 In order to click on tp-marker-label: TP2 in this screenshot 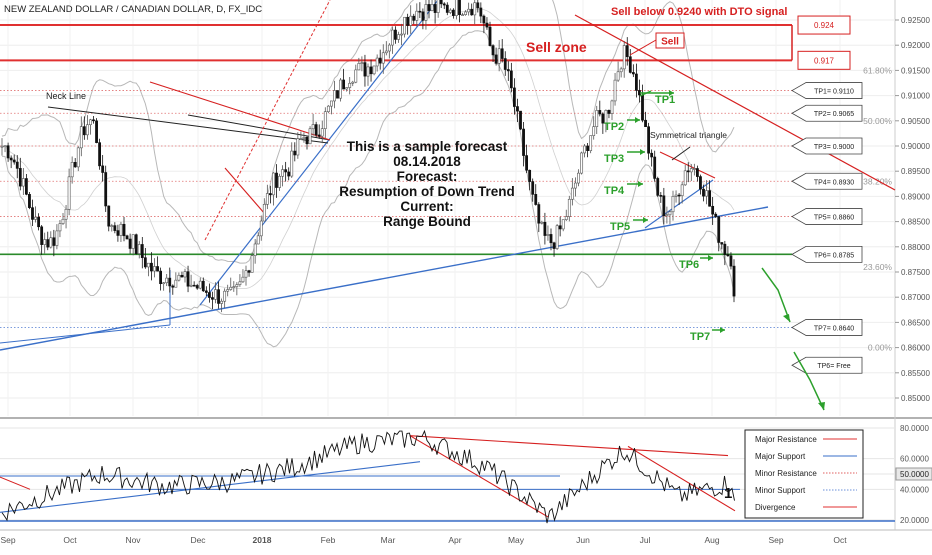, I will do `click(614, 127)`.